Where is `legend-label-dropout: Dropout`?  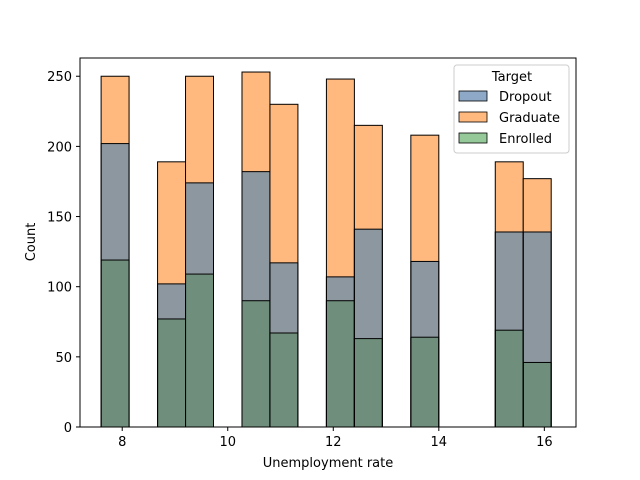 legend-label-dropout: Dropout is located at coordinates (525, 97).